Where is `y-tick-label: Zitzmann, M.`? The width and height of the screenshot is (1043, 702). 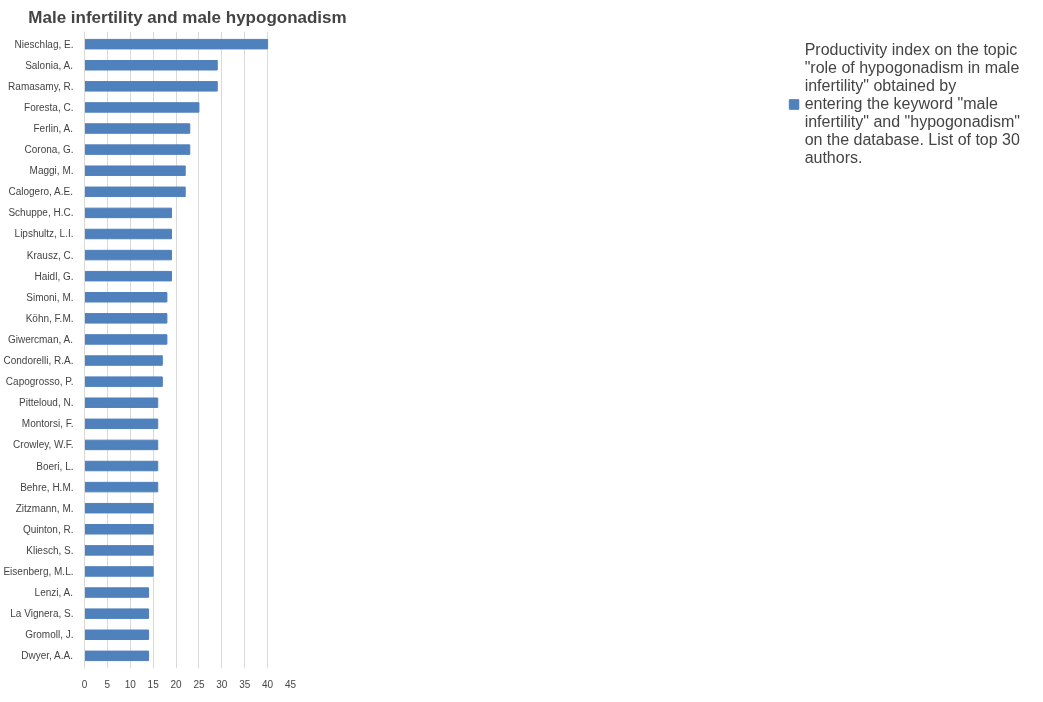
y-tick-label: Zitzmann, M. is located at coordinates (44, 508).